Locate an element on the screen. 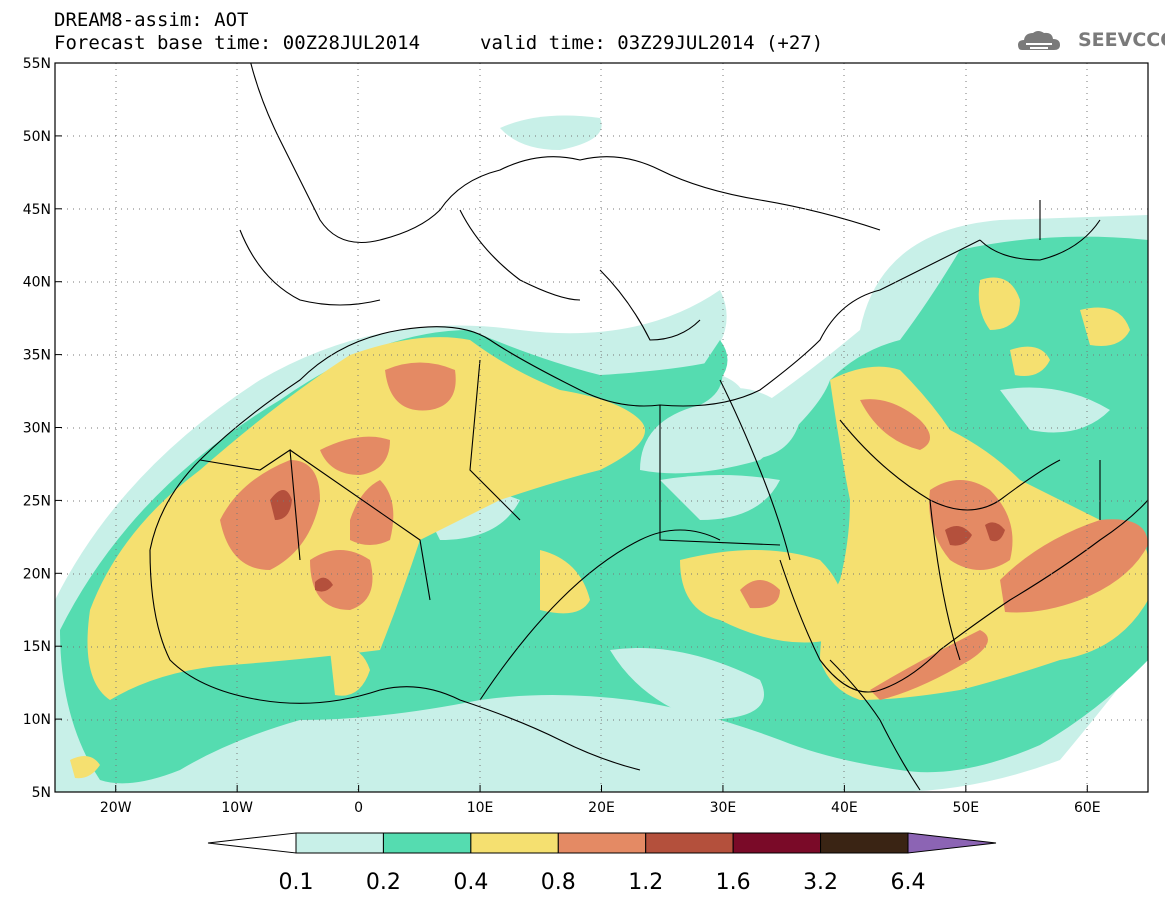 The height and width of the screenshot is (905, 1165). lat-tick-label: 35N is located at coordinates (37, 356).